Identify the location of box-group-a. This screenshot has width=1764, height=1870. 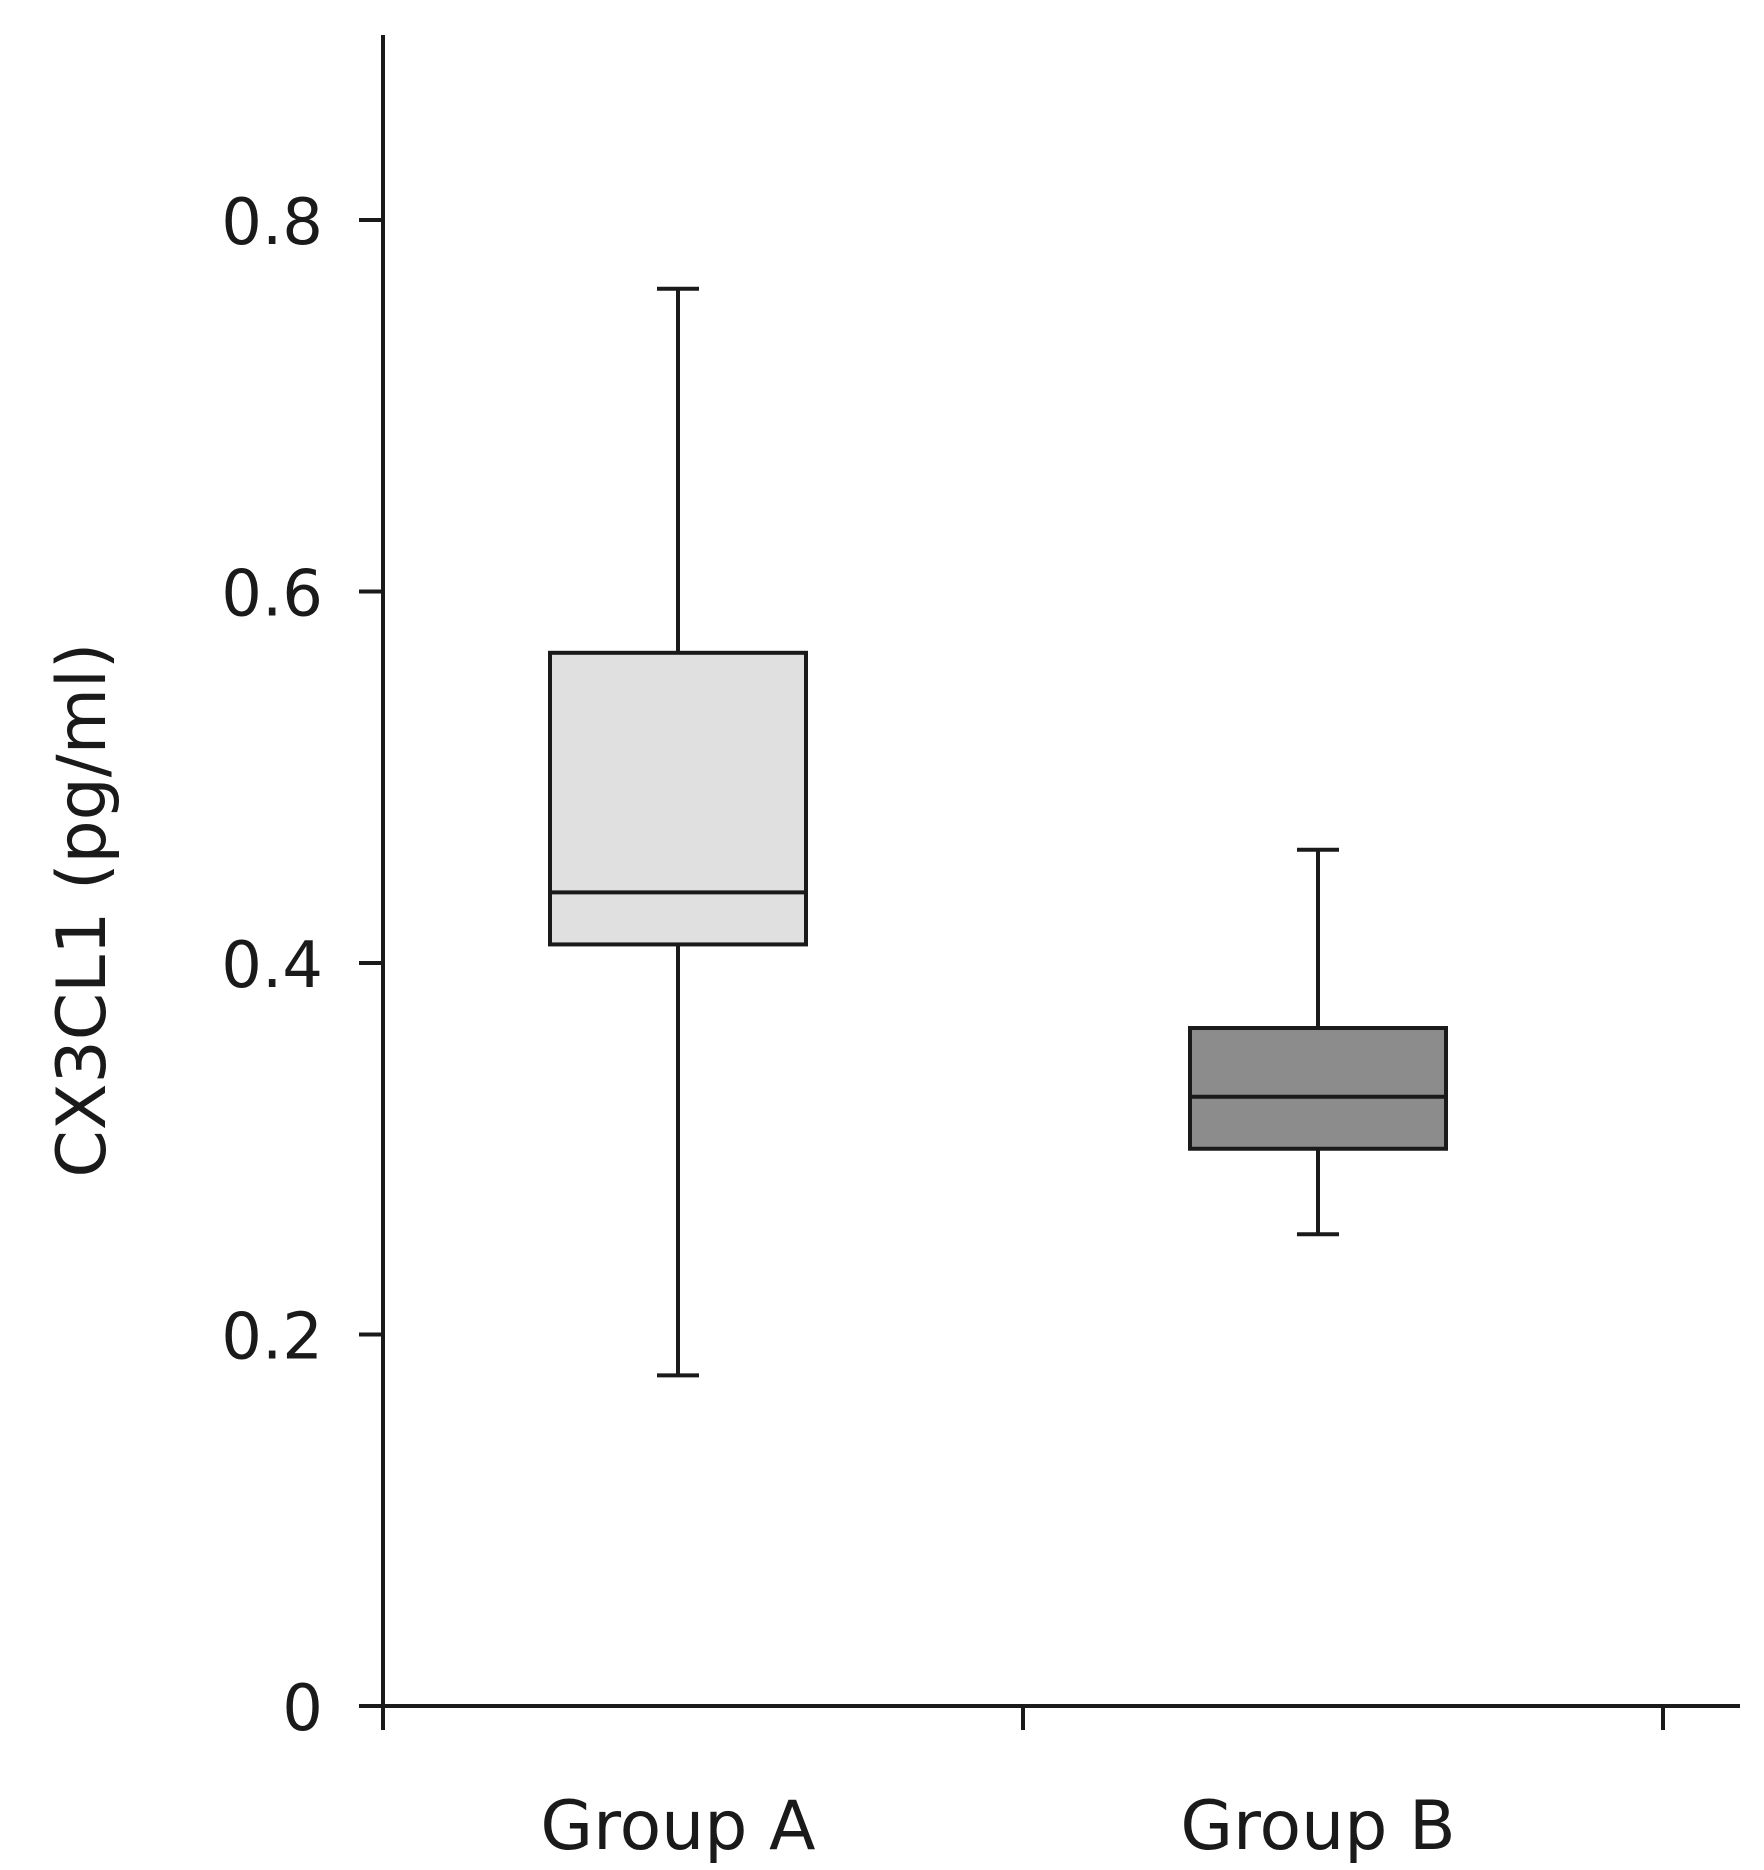
(678, 832).